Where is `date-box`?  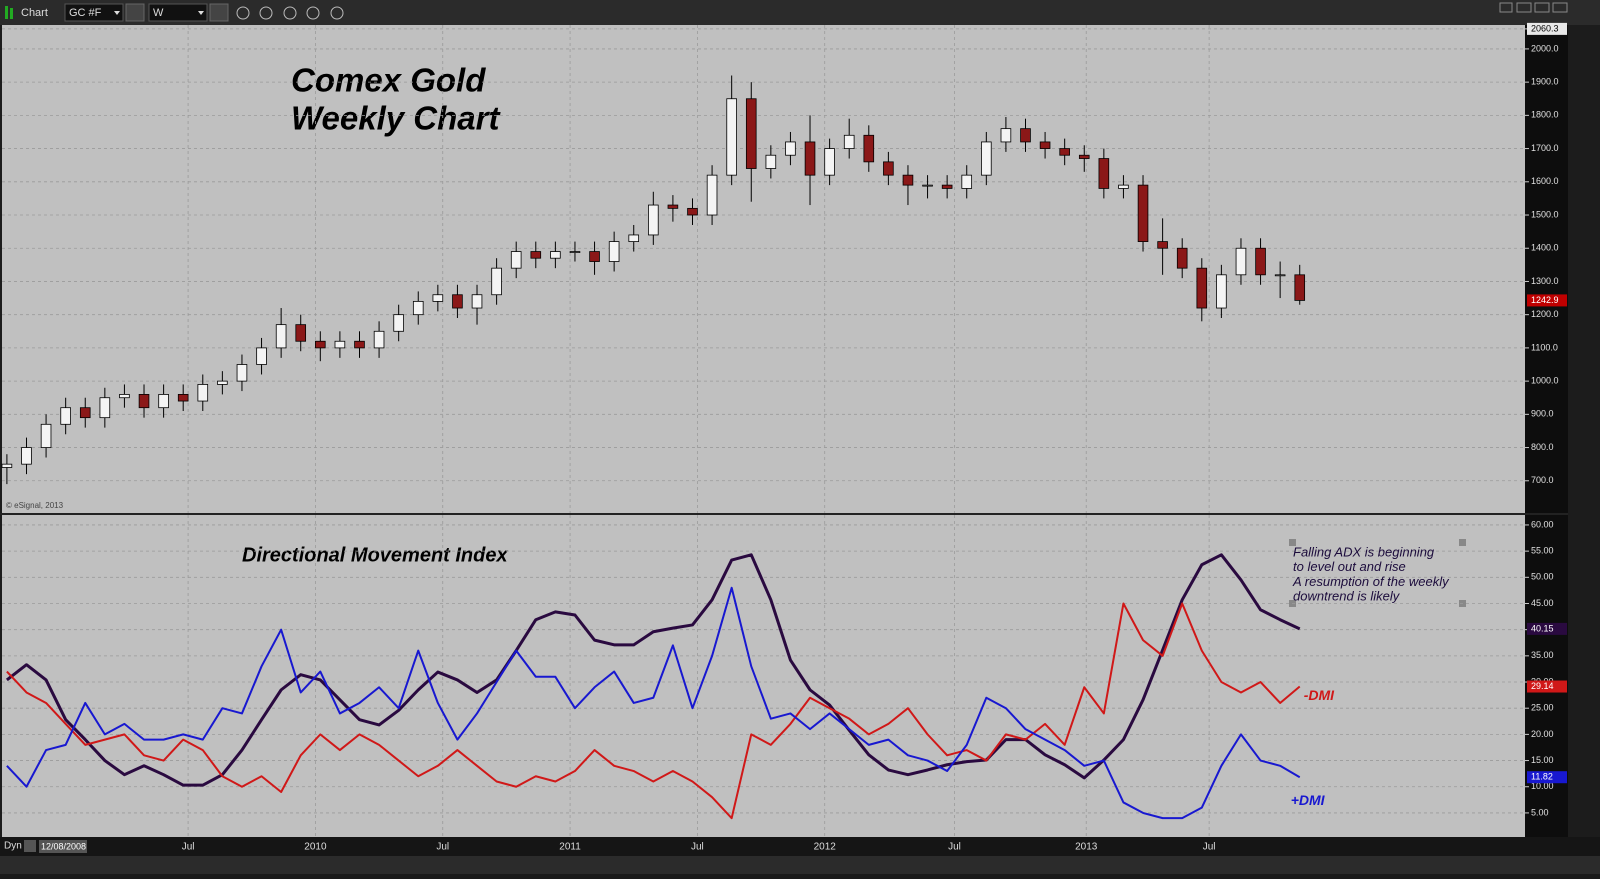
date-box is located at coordinates (63, 846).